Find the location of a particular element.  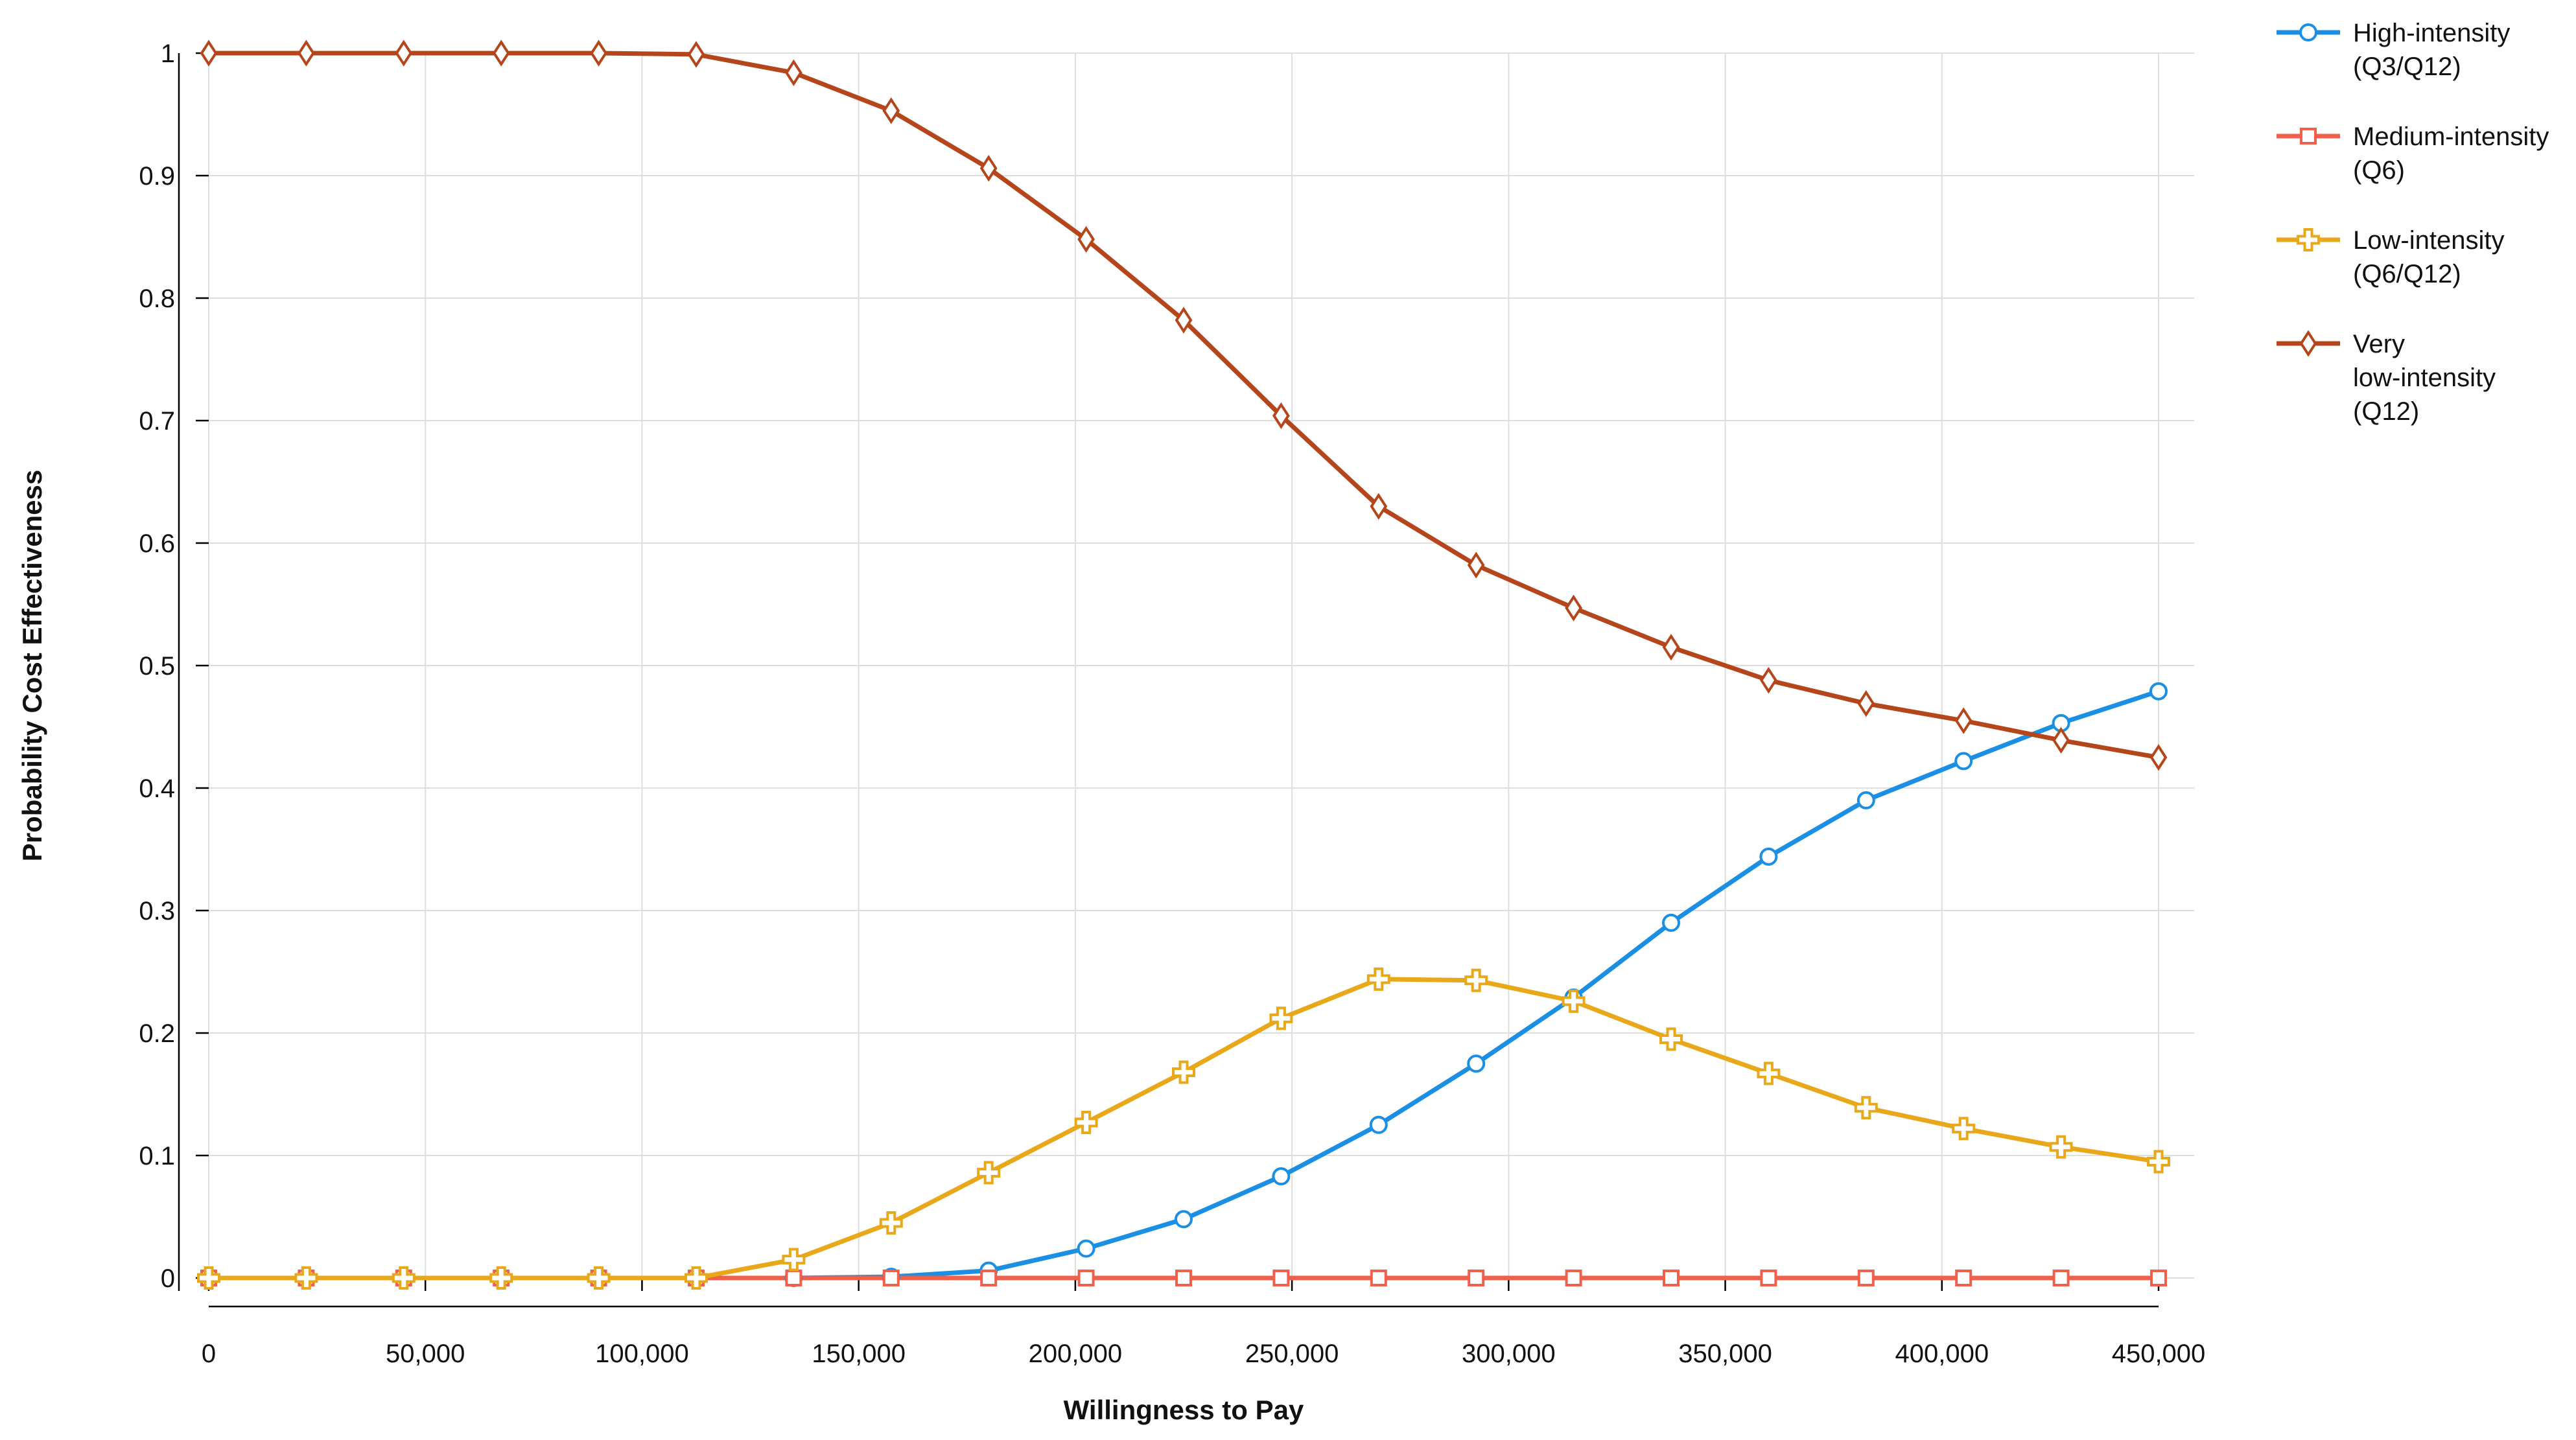

legend-label: Medium-intensity is located at coordinates (2451, 136).